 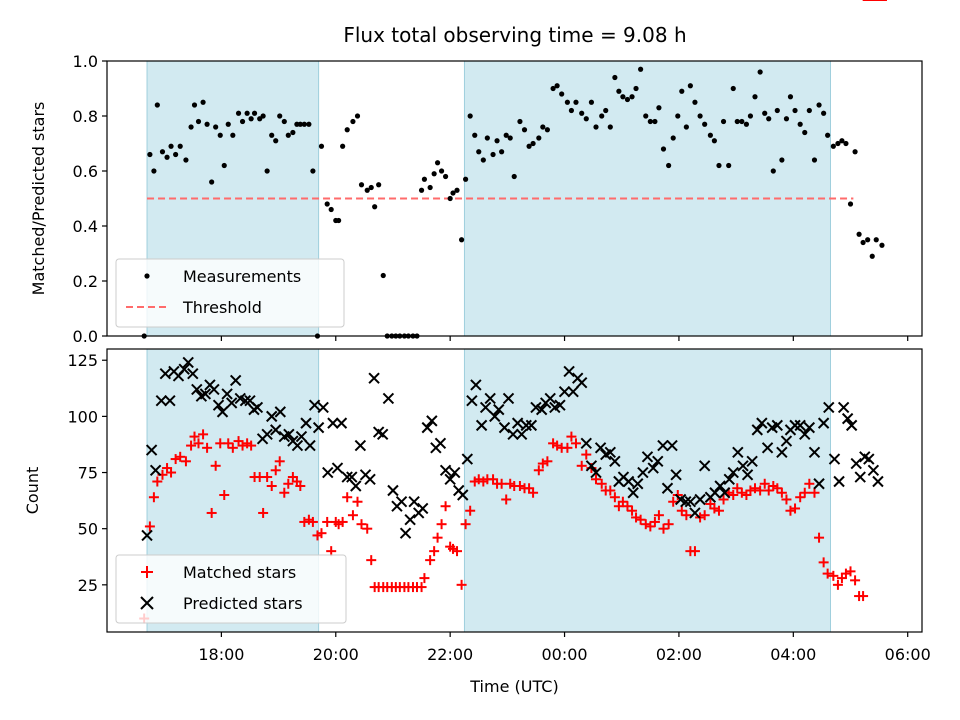 I want to click on x-tick-label: 02:00, so click(x=679, y=654).